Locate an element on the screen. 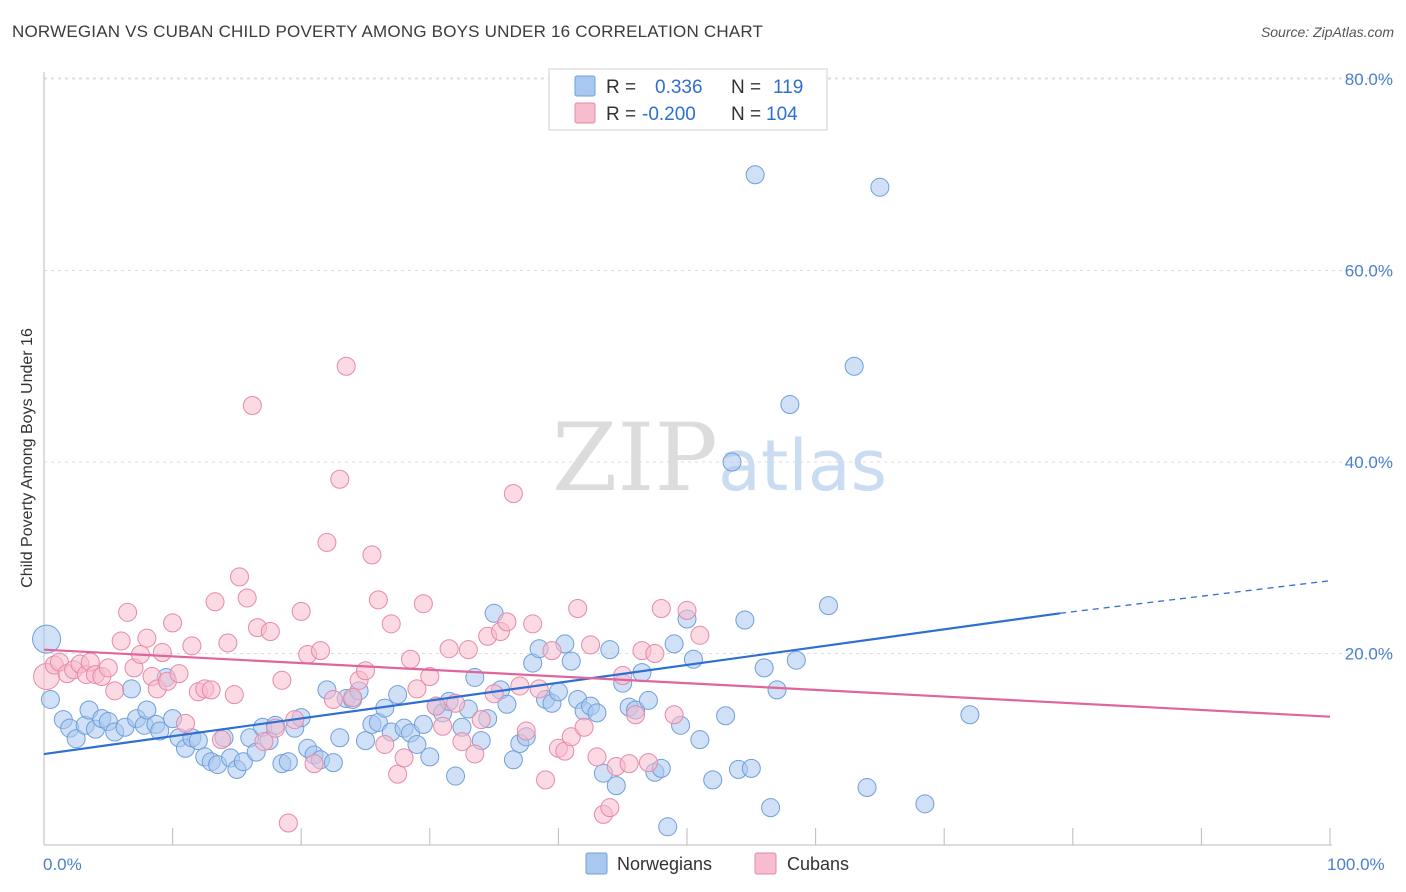 The height and width of the screenshot is (892, 1406). x-ticks is located at coordinates (687, 836).